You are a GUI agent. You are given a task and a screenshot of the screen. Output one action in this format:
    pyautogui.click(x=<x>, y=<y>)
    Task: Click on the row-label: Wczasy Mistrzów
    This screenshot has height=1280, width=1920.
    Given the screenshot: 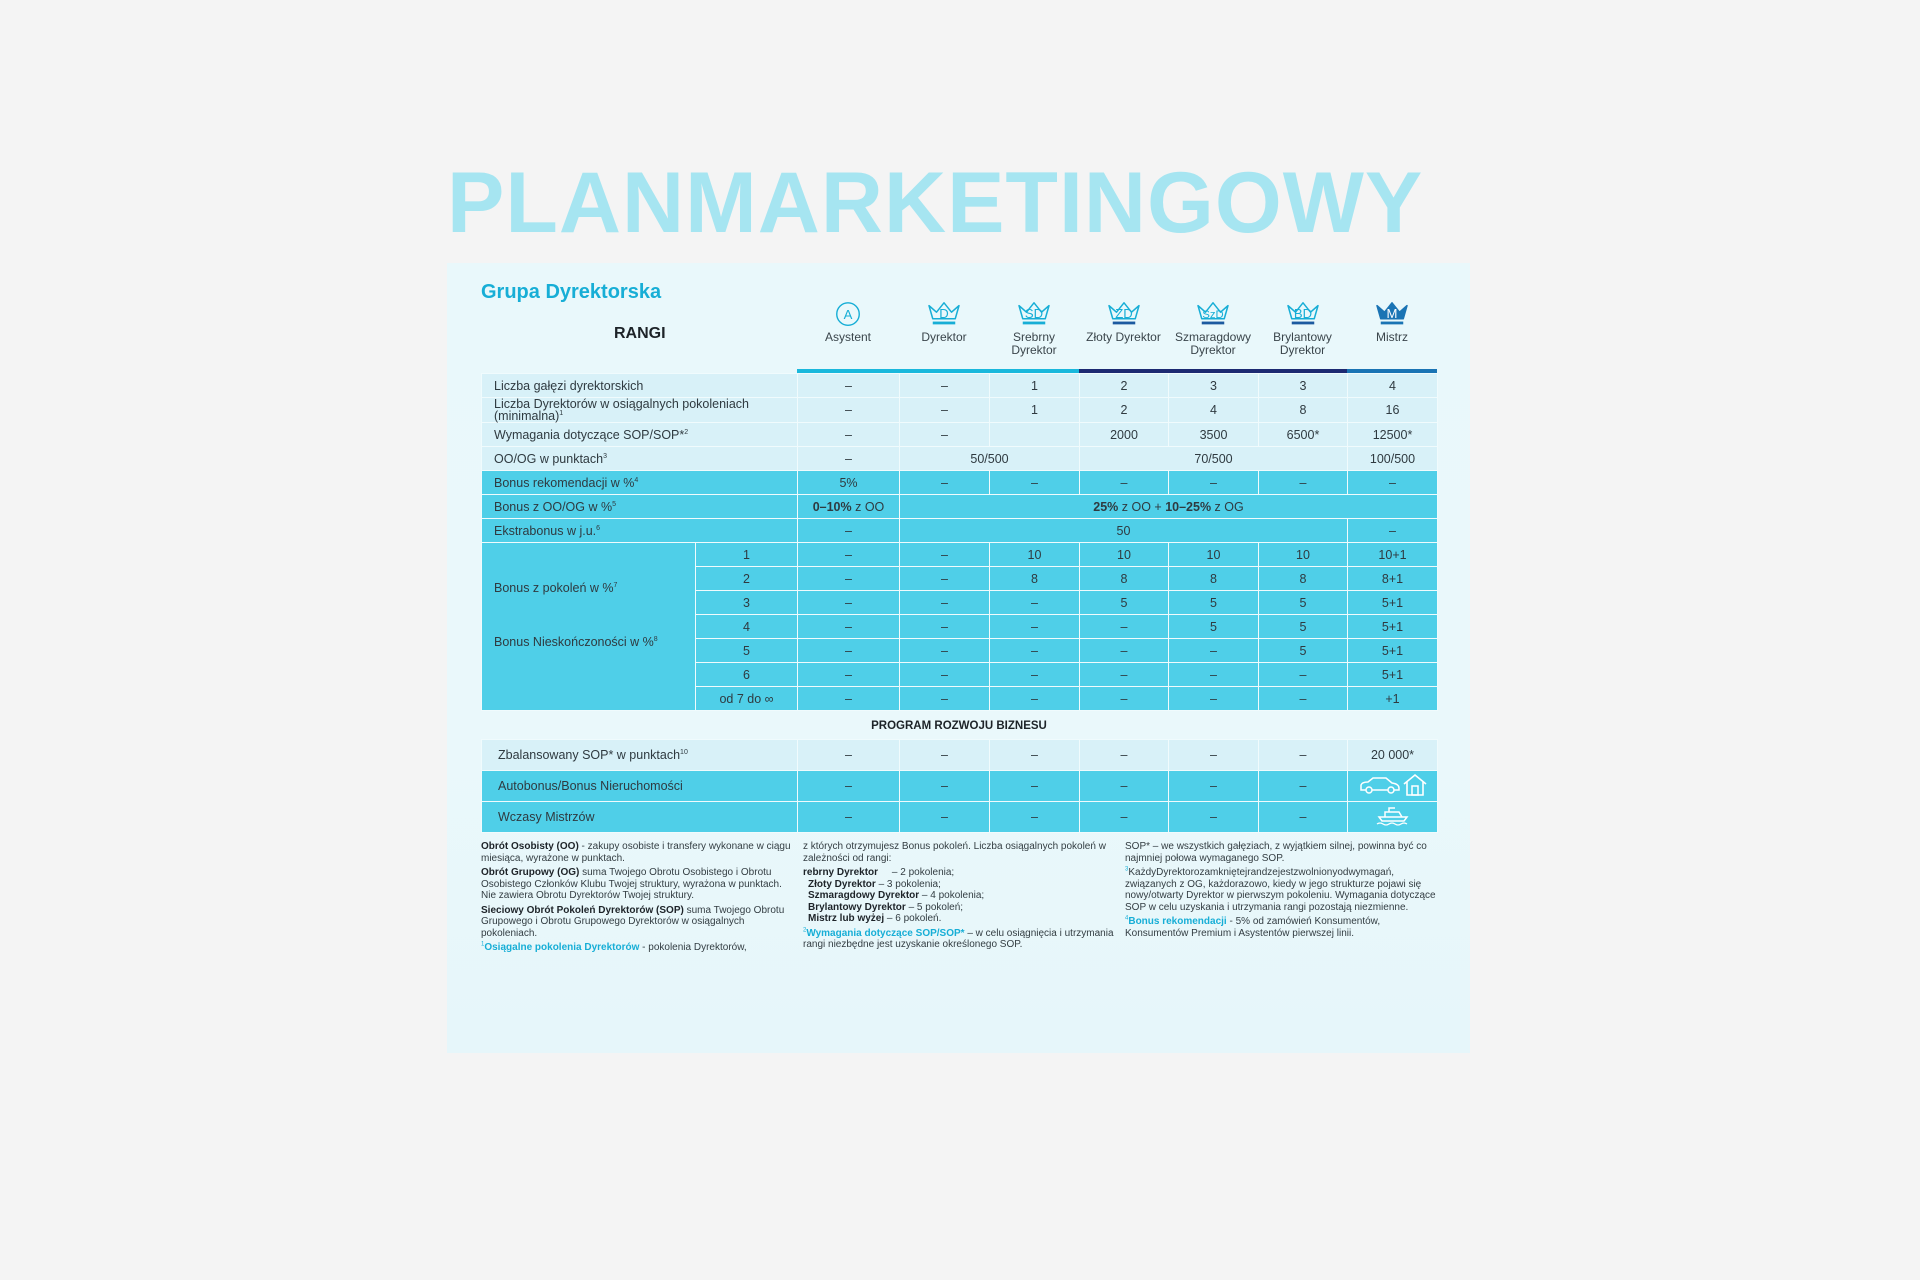 What is the action you would take?
    pyautogui.click(x=639, y=817)
    